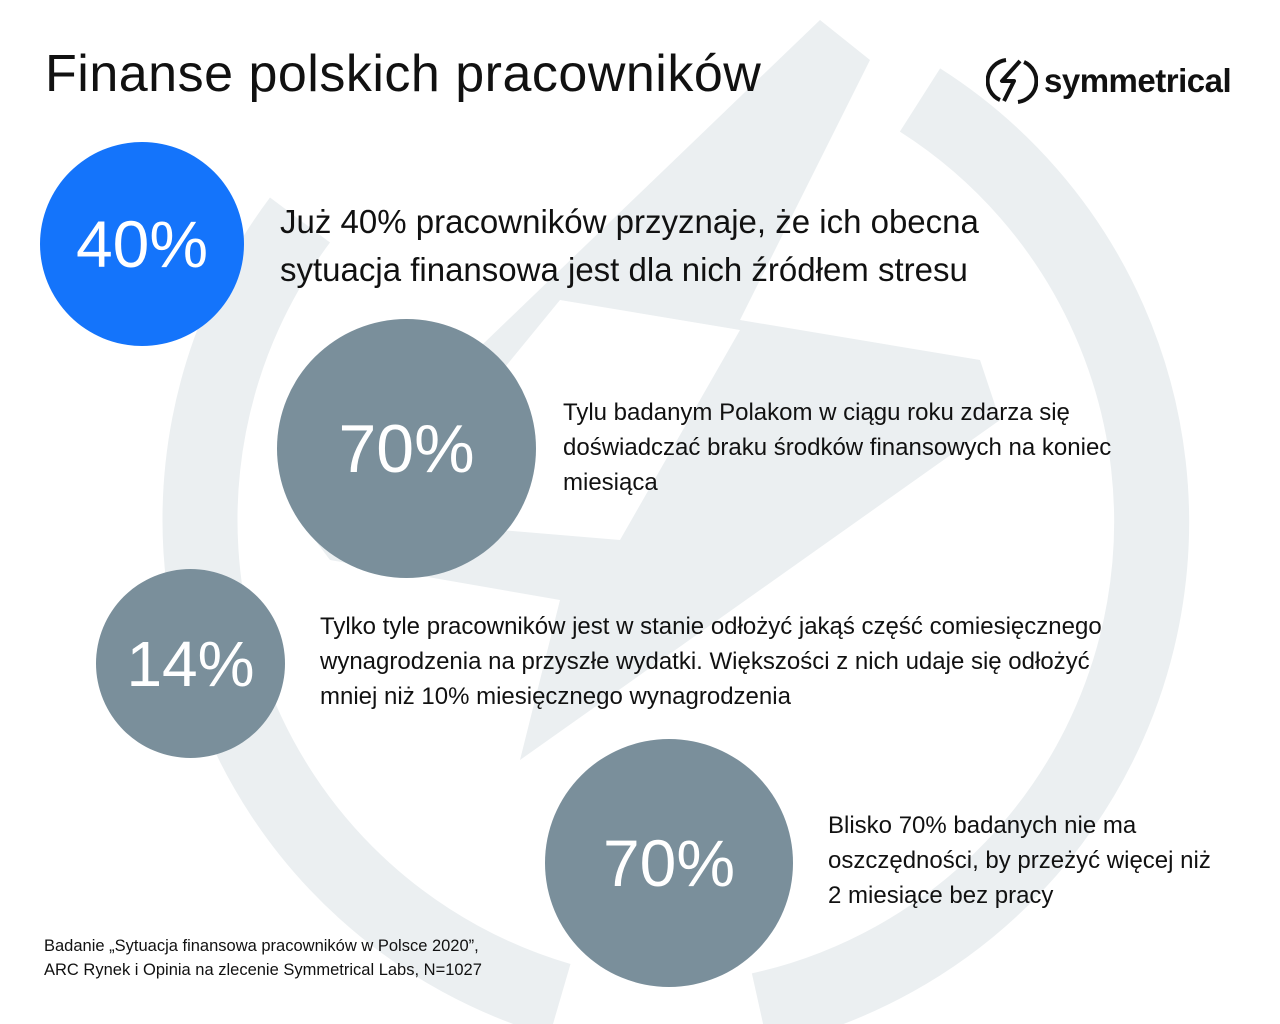  What do you see at coordinates (1012, 81) in the screenshot?
I see `lightning-circle-icon` at bounding box center [1012, 81].